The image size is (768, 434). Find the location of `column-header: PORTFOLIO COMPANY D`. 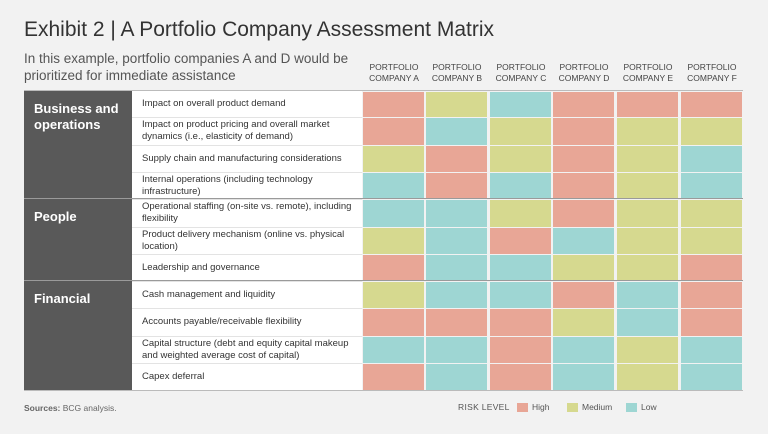

column-header: PORTFOLIO COMPANY D is located at coordinates (584, 73).